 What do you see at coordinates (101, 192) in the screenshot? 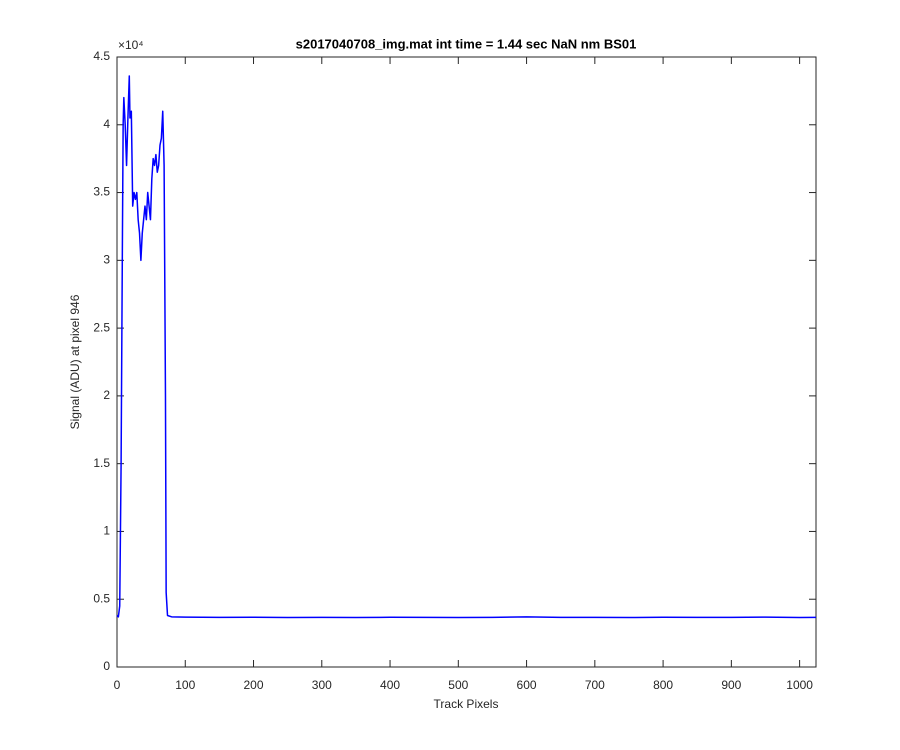
I see `y-tick-label: 3.5` at bounding box center [101, 192].